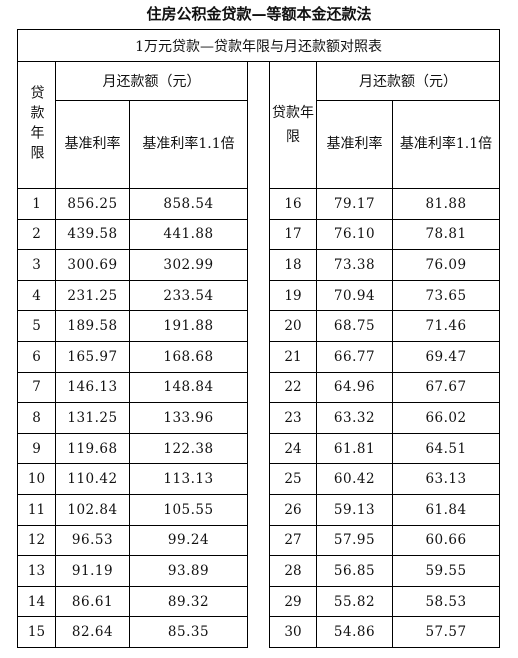 The image size is (518, 658). What do you see at coordinates (354, 326) in the screenshot?
I see `base-rate-cell-right: 68.75` at bounding box center [354, 326].